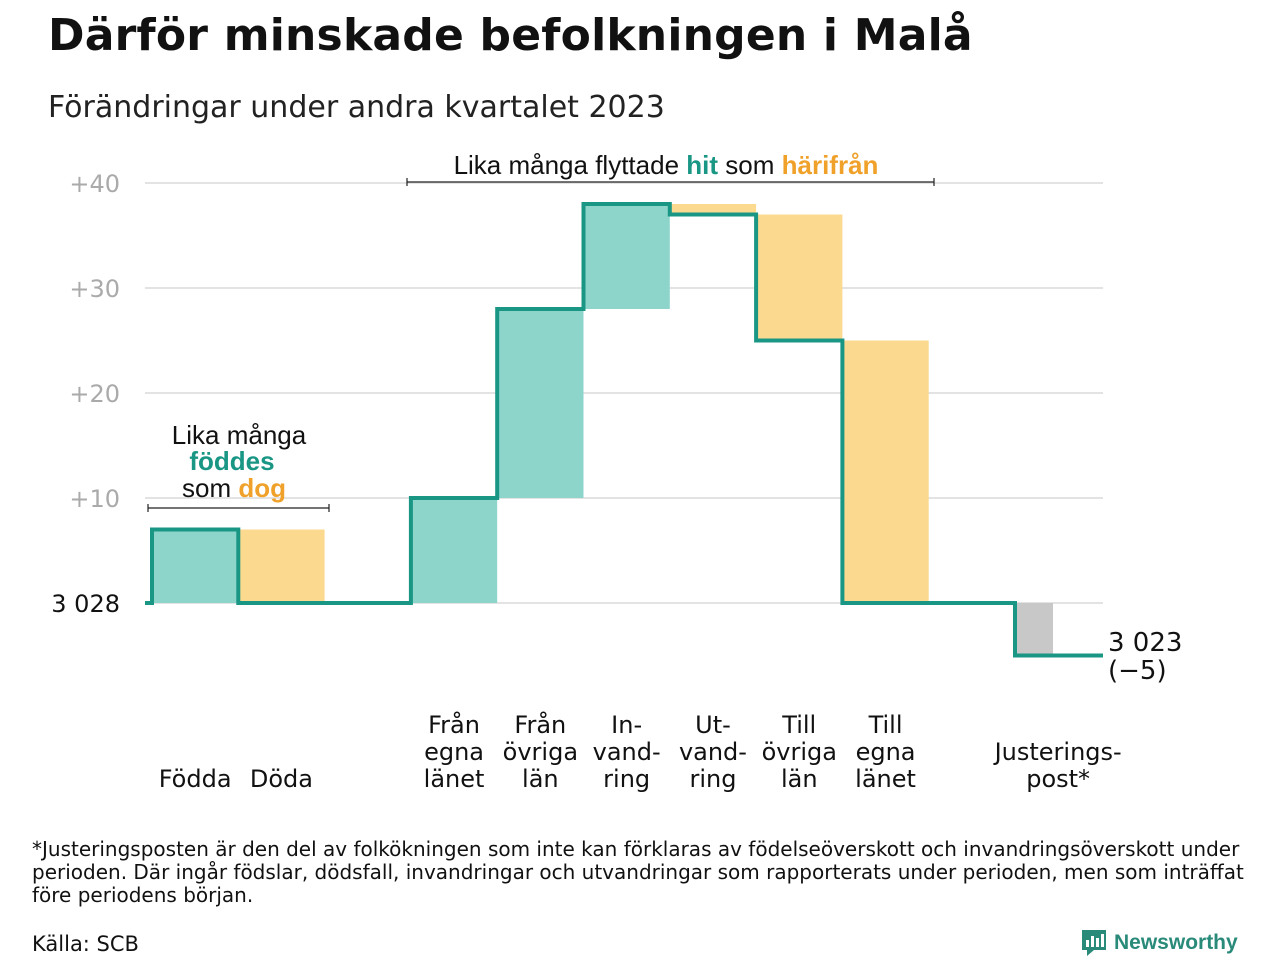 The height and width of the screenshot is (960, 1280). I want to click on brand-name: Newsworthy, so click(1176, 942).